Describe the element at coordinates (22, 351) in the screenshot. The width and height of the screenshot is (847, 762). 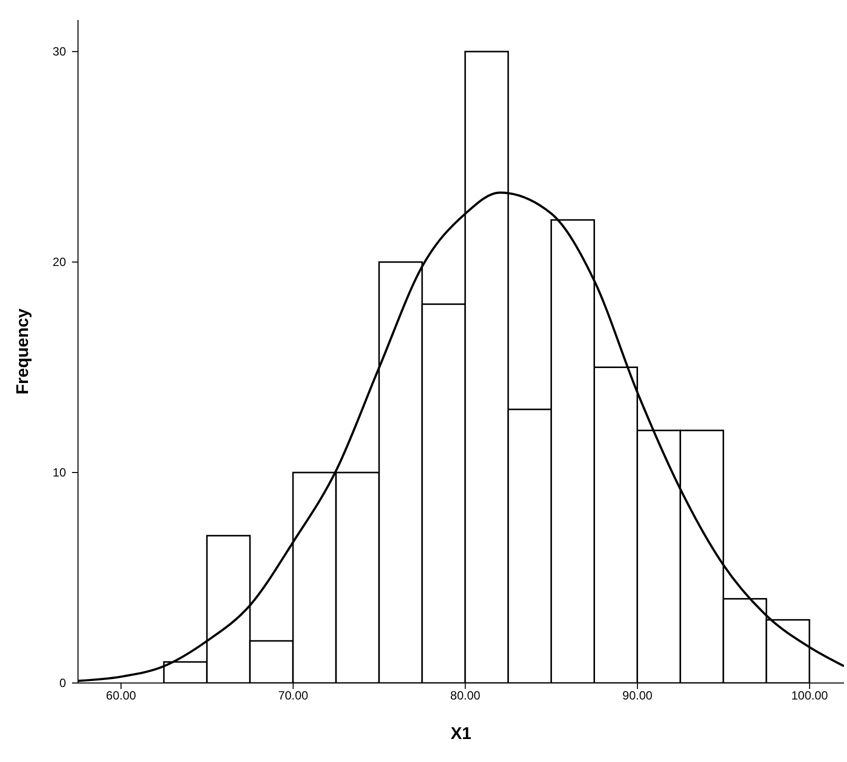
I see `y-axis-title: Frequency` at that location.